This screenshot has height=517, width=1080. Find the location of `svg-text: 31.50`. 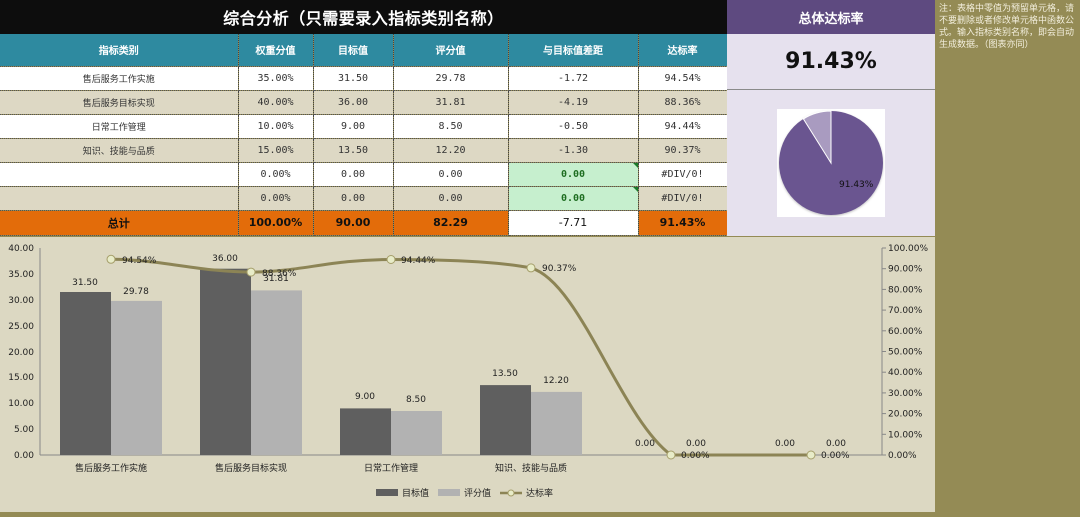

svg-text: 31.50 is located at coordinates (85, 283).